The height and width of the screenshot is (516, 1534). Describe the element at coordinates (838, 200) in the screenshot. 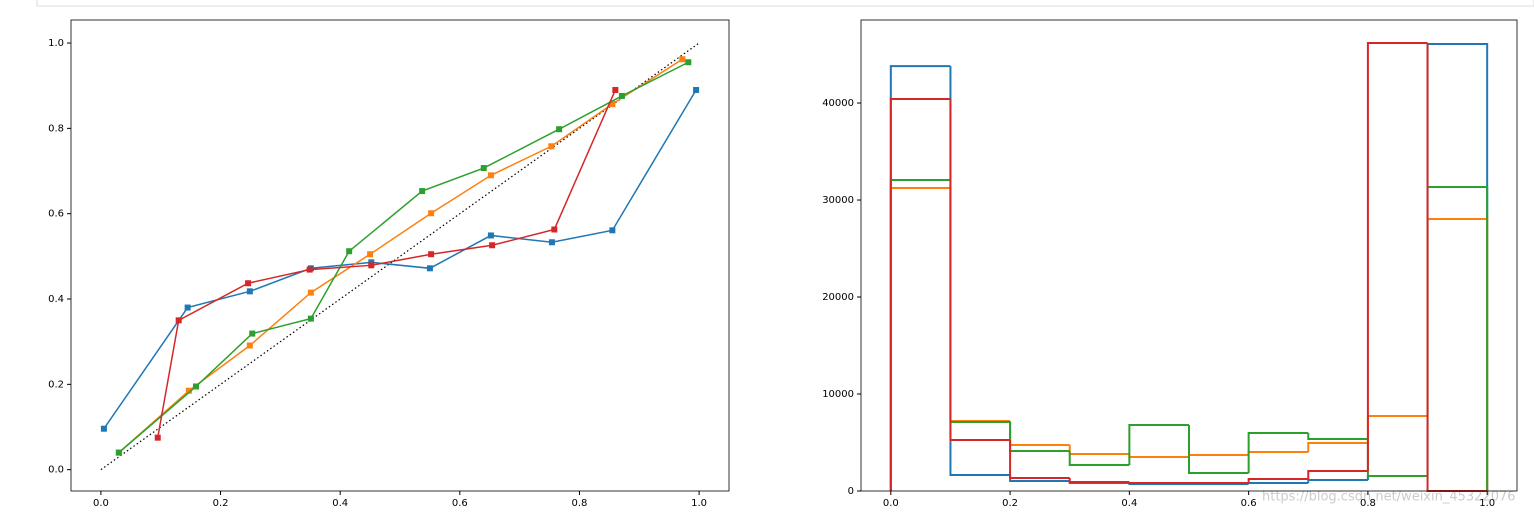

I see `y-tick-label: 30000` at that location.